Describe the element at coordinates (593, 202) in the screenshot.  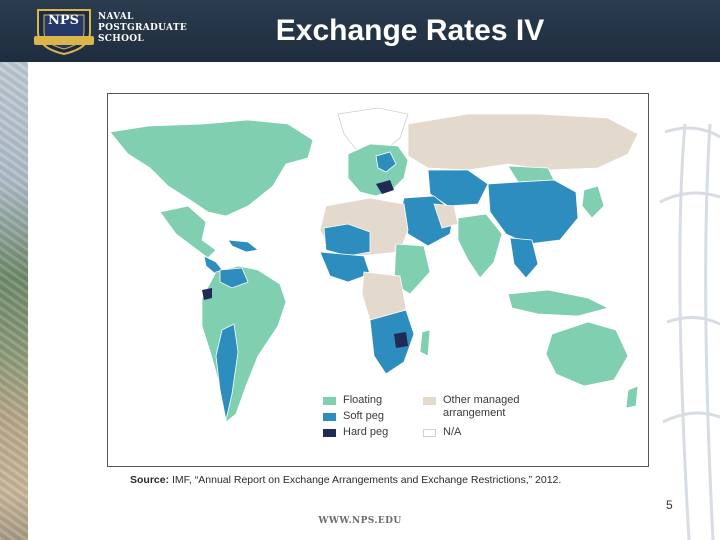
I see `map-region-korea-japan` at that location.